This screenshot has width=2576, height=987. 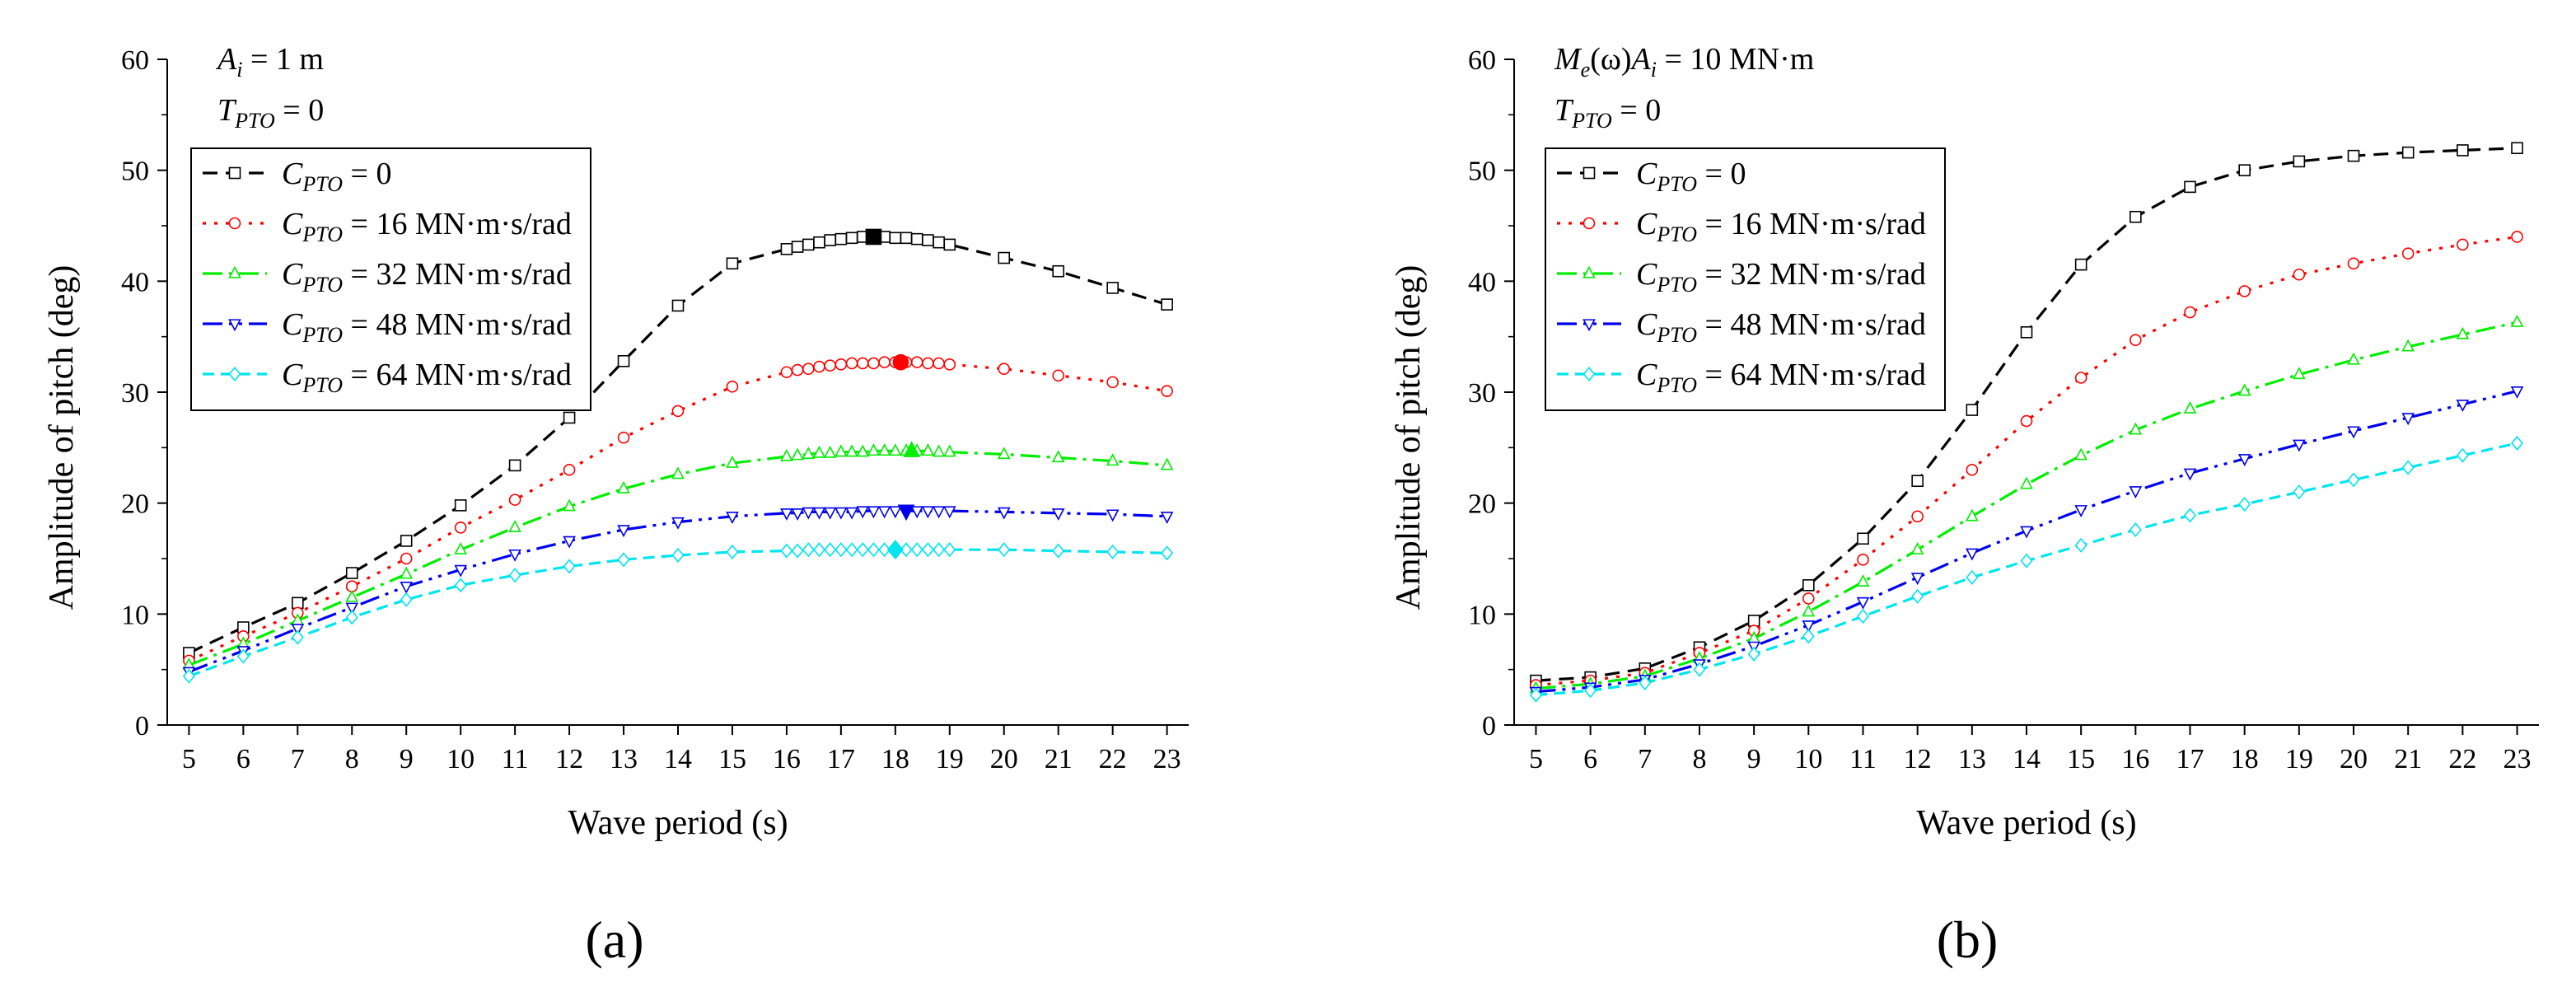 What do you see at coordinates (1781, 327) in the screenshot?
I see `panel-b-legend-label: CPTO = 48 MN·m·s/rad` at bounding box center [1781, 327].